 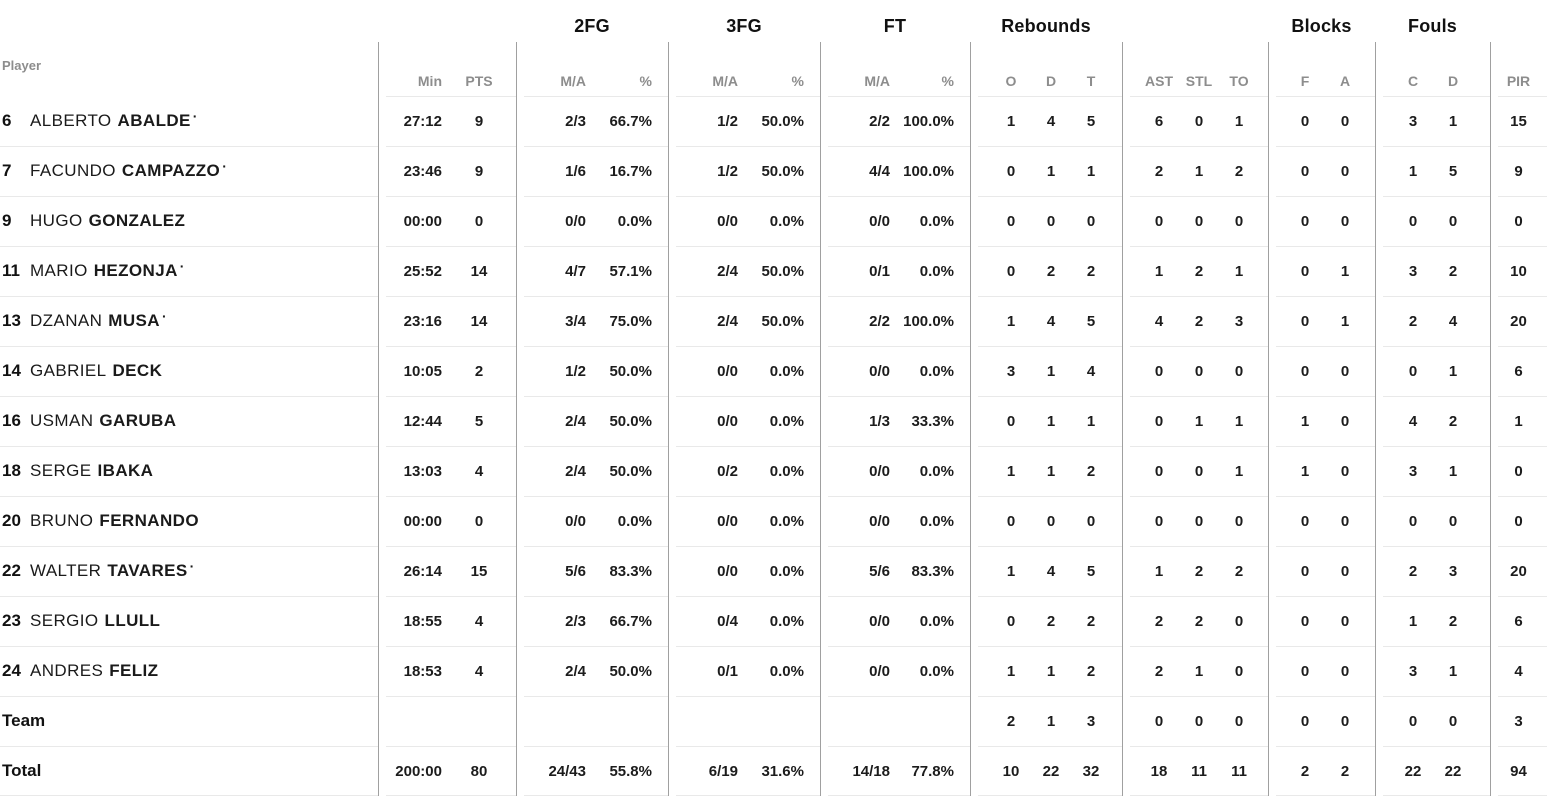 I want to click on group-header-blocks: Blocks, so click(x=1321, y=26).